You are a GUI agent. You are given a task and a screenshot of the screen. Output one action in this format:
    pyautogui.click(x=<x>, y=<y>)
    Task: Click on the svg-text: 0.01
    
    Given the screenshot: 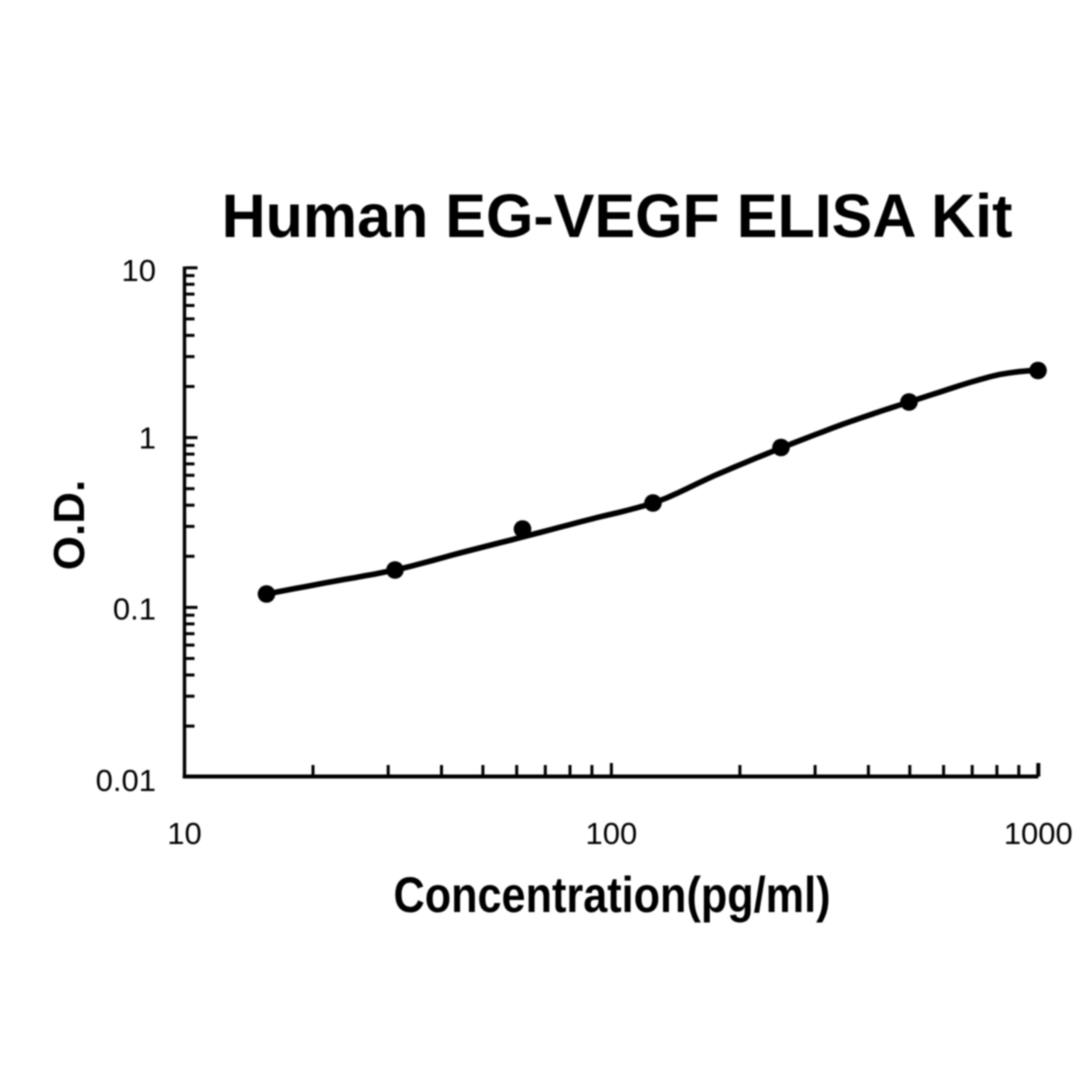 What is the action you would take?
    pyautogui.click(x=126, y=780)
    